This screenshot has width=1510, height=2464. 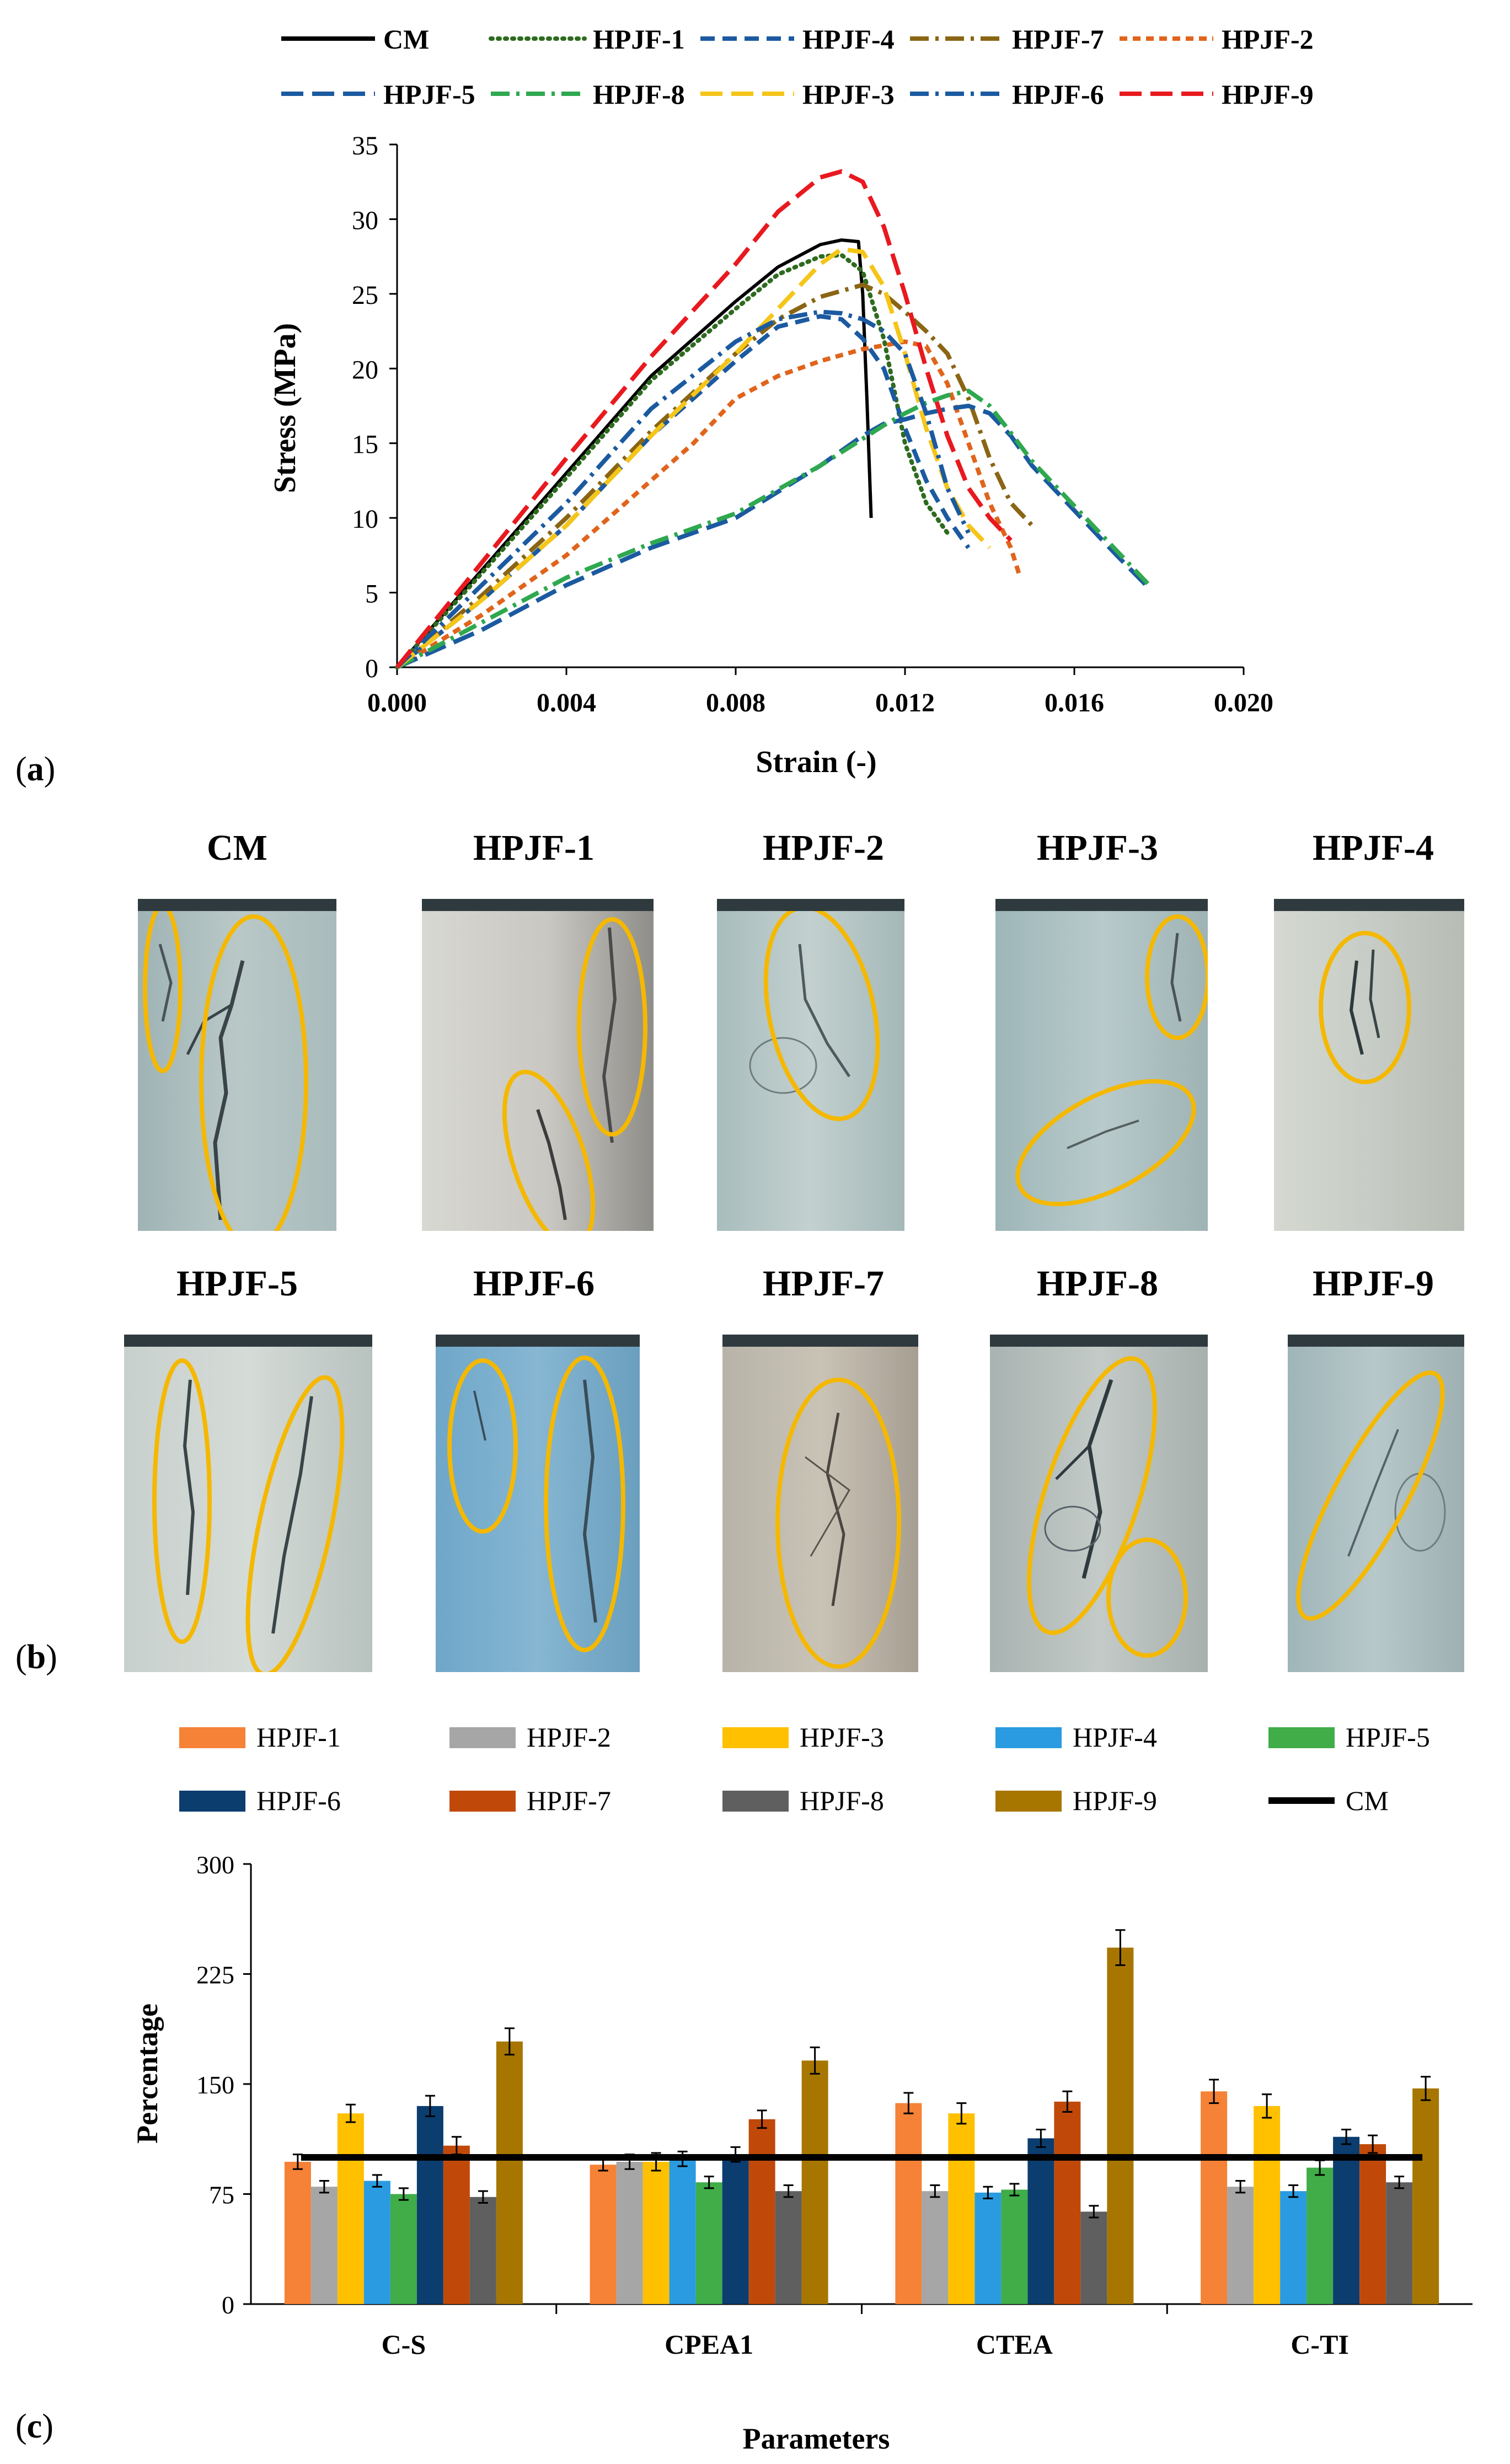 What do you see at coordinates (534, 848) in the screenshot?
I see `photo-title-hpjf-1: HPJF-1` at bounding box center [534, 848].